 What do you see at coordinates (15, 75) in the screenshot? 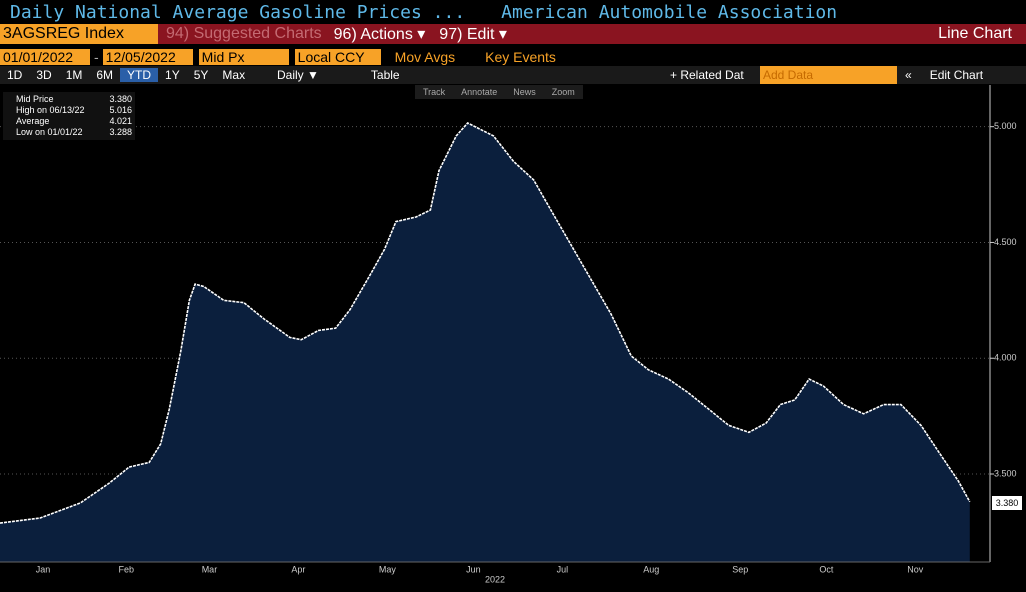
I see `range-button: 1D` at bounding box center [15, 75].